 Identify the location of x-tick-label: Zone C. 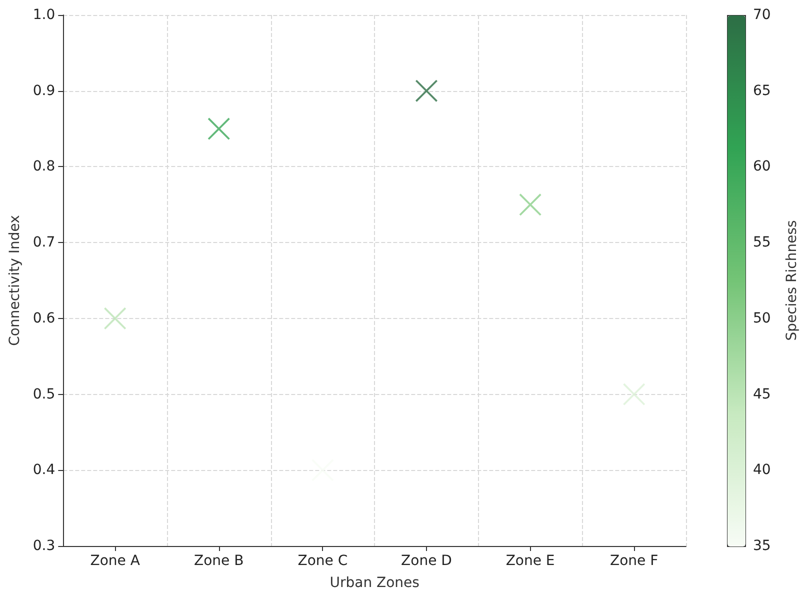
(323, 561).